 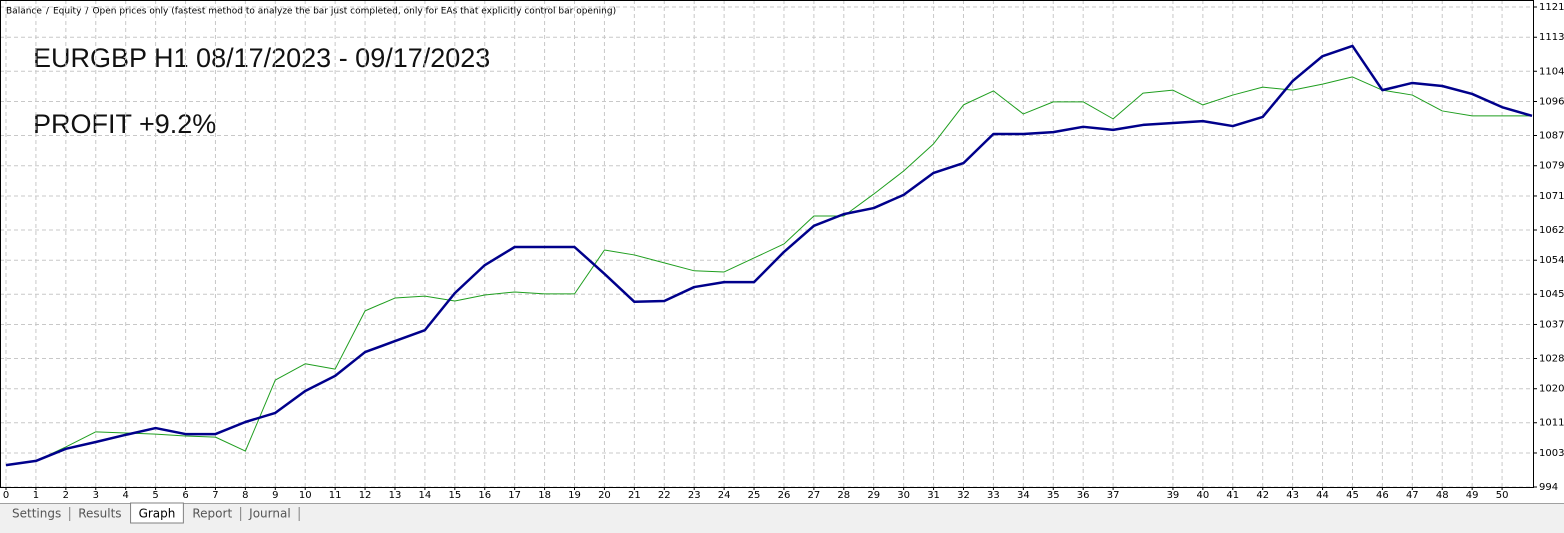 What do you see at coordinates (1202, 495) in the screenshot?
I see `x-tick-label: 40` at bounding box center [1202, 495].